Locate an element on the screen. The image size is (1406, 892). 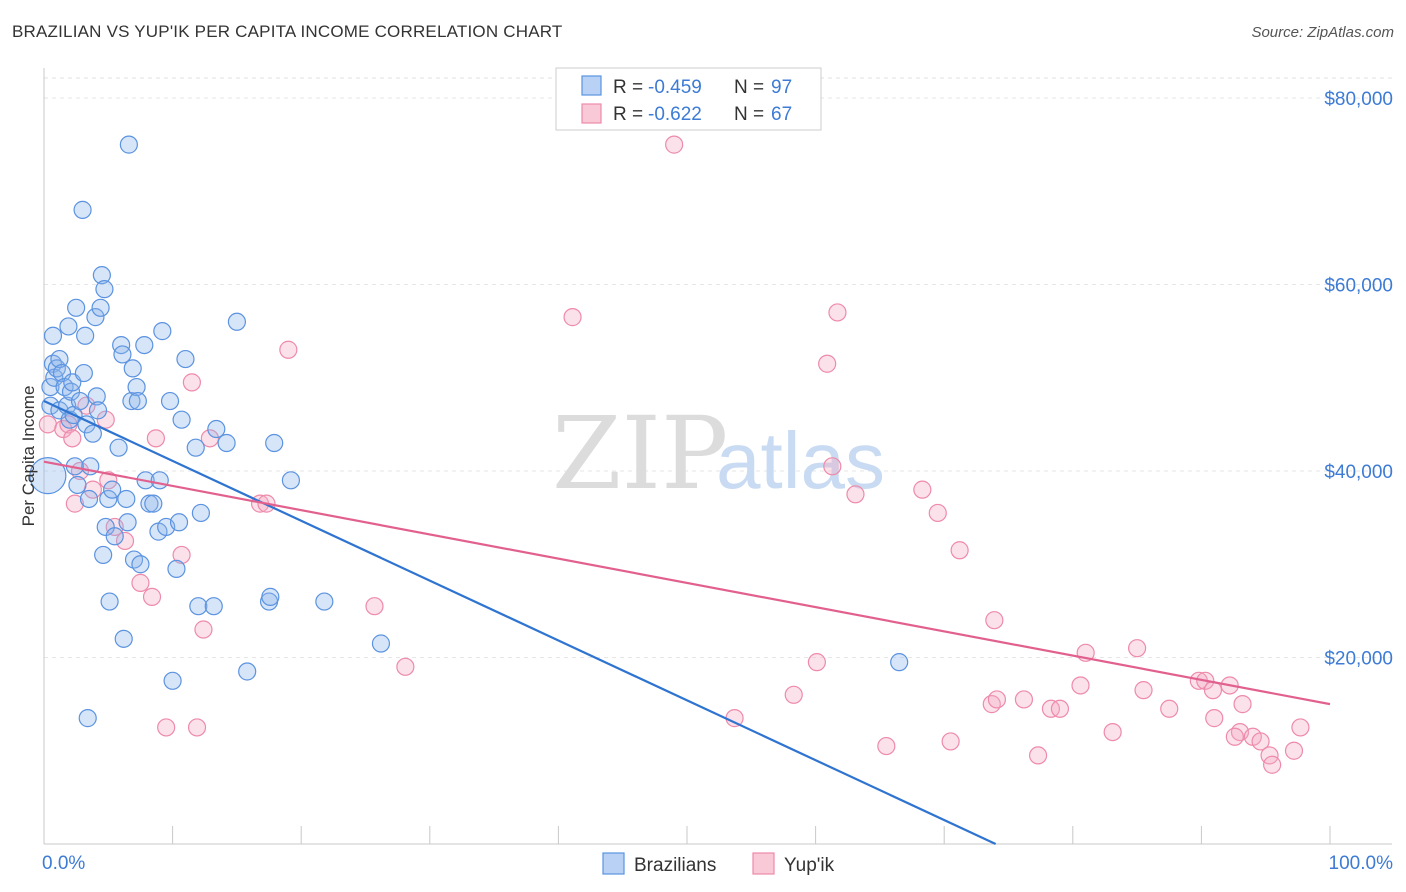
legend-r-value-1: -0.459 is located at coordinates (675, 87).